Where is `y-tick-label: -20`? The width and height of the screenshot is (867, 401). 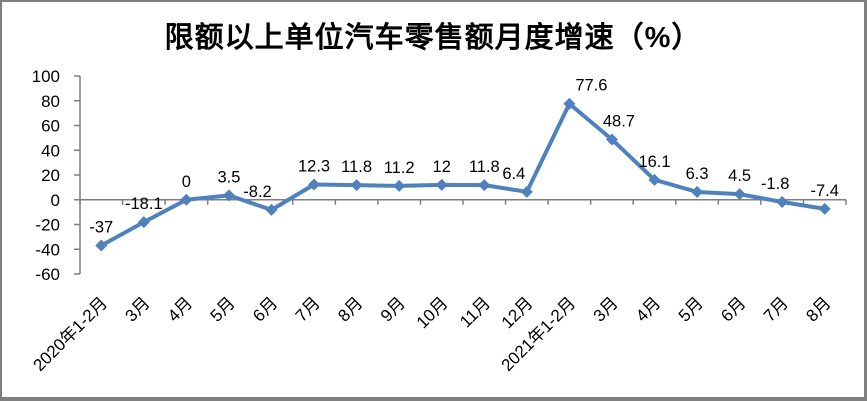
y-tick-label: -20 is located at coordinates (47, 225).